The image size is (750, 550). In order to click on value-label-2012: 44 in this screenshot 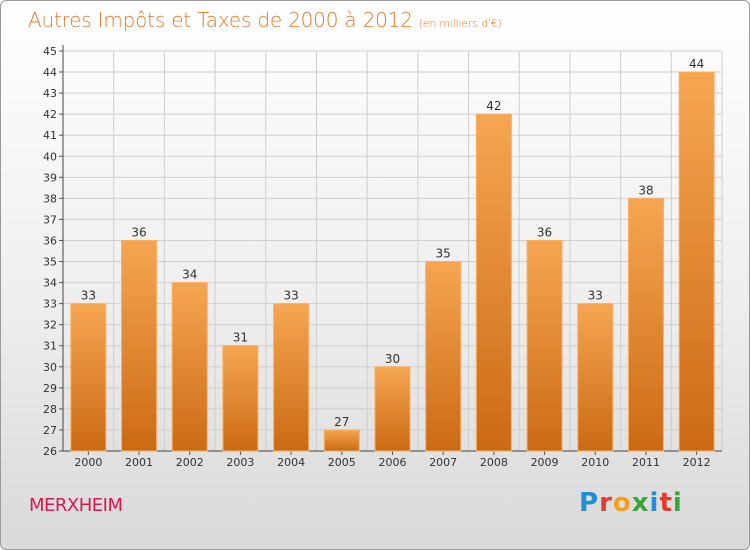, I will do `click(696, 64)`.